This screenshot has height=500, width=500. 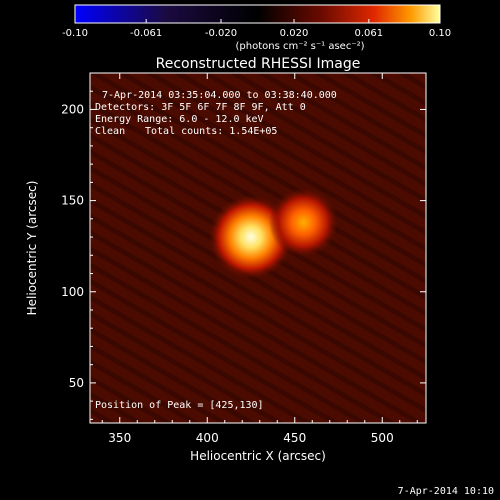 What do you see at coordinates (32, 248) in the screenshot?
I see `y-axis-label: Heliocentric Y (arcsec)` at bounding box center [32, 248].